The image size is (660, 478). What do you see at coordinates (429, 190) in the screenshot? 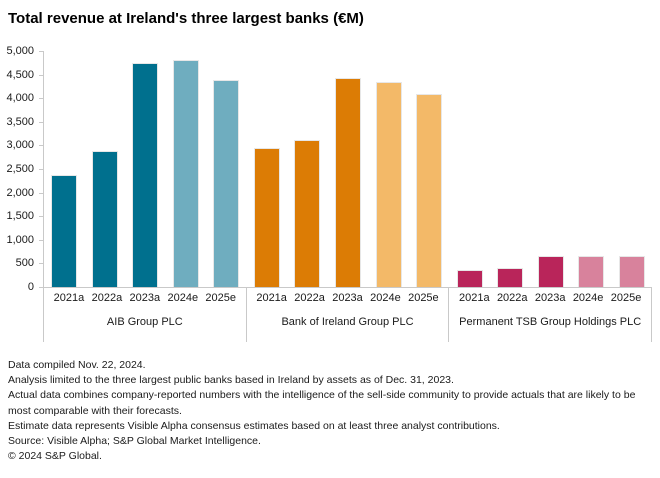
I see `bar-bank-2025e` at bounding box center [429, 190].